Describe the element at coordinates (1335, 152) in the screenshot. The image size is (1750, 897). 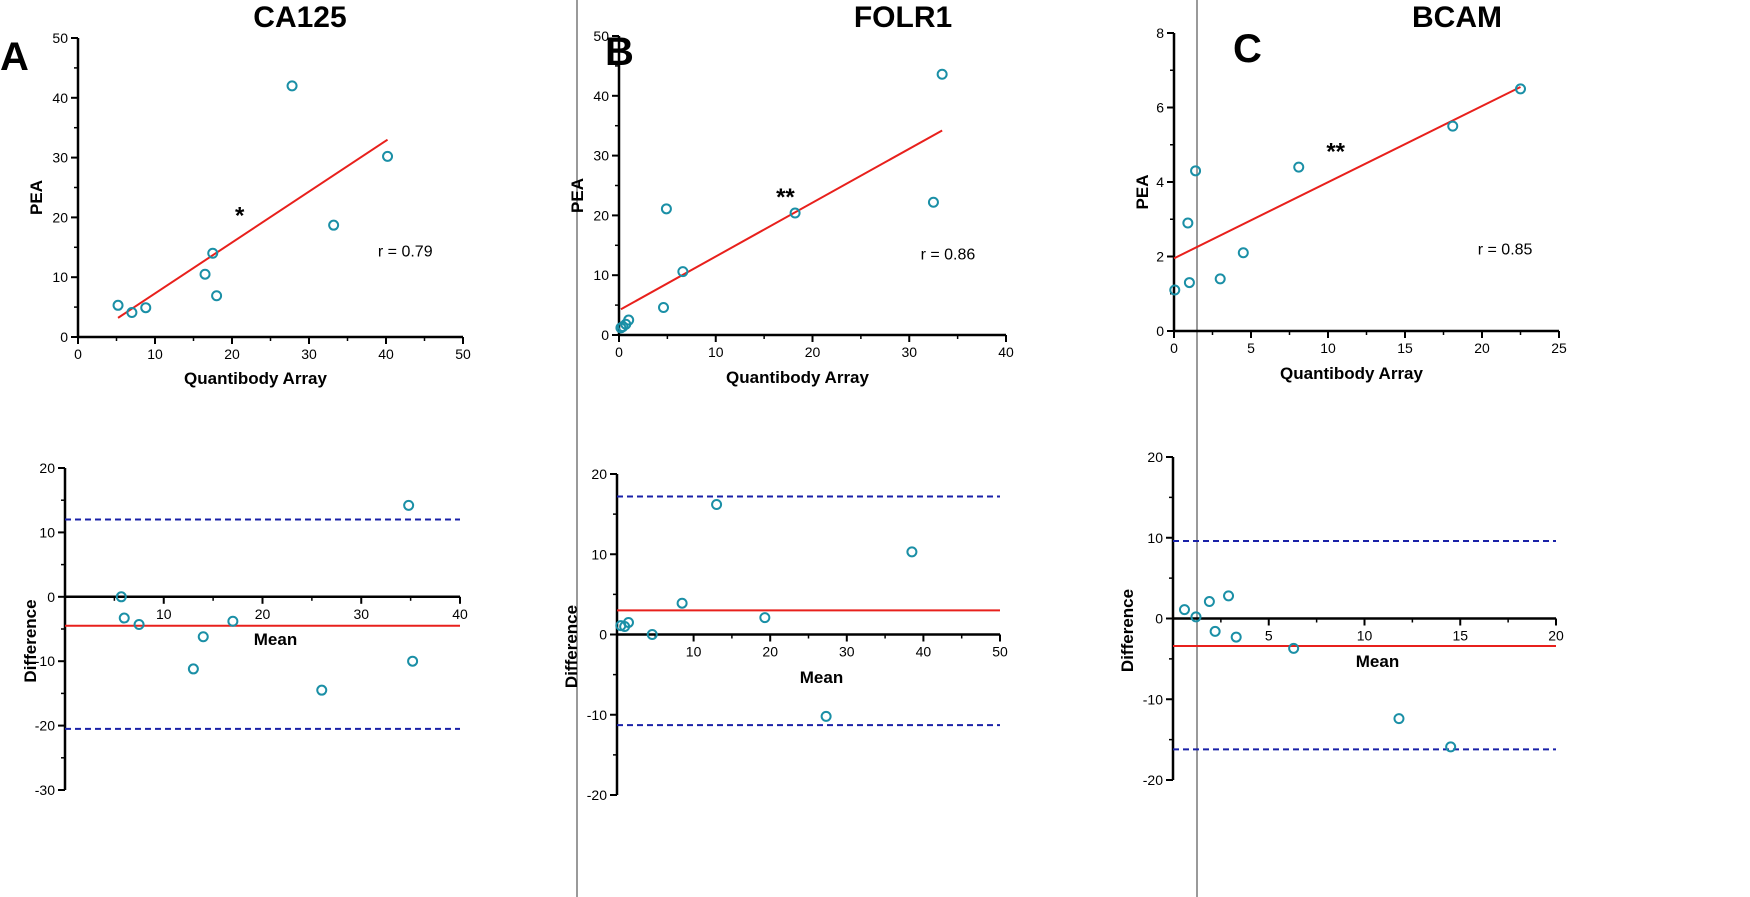
I see `significance-marker: **` at that location.